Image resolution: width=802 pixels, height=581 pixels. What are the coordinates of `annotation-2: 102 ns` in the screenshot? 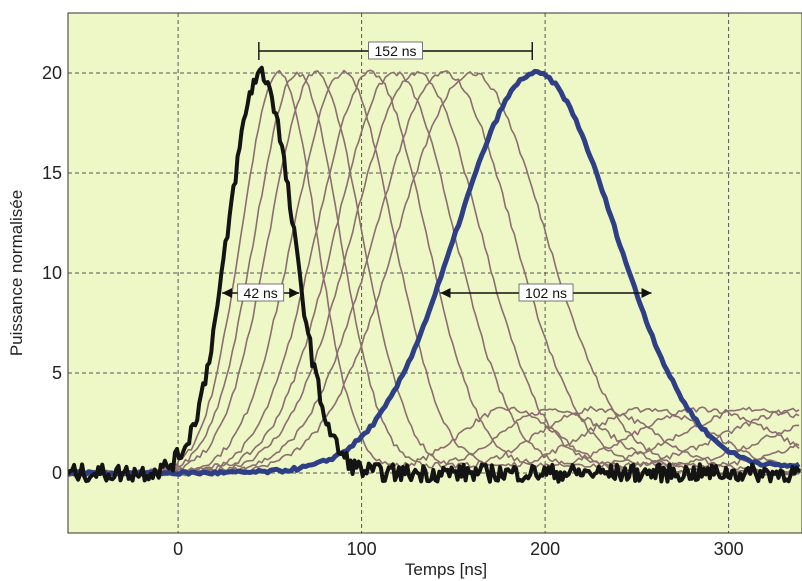 It's located at (546, 292).